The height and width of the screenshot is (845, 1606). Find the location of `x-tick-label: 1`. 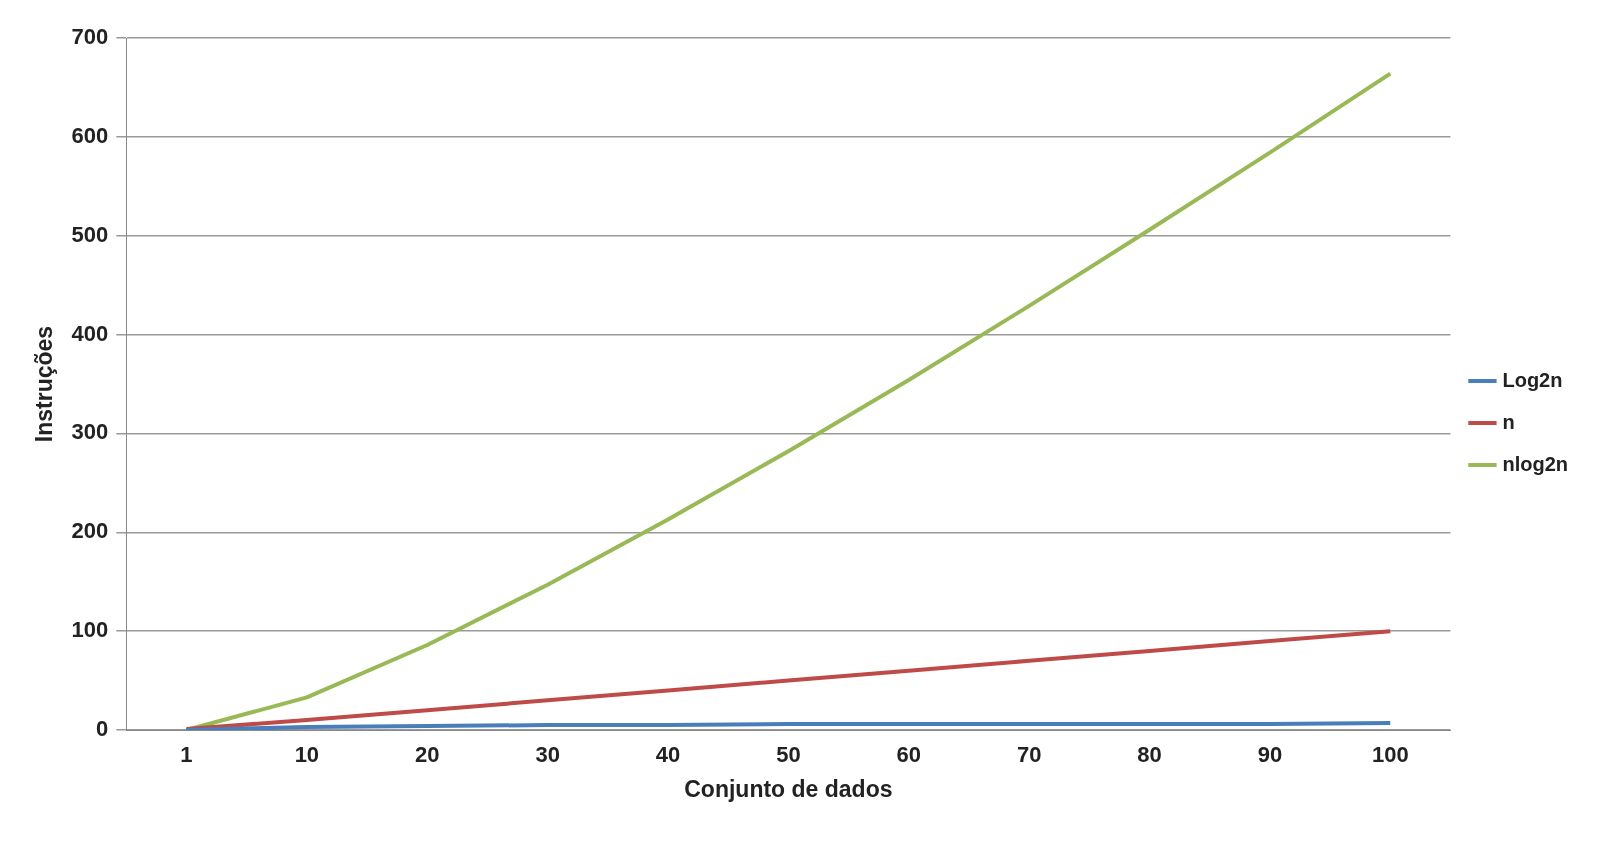

x-tick-label: 1 is located at coordinates (186, 755).